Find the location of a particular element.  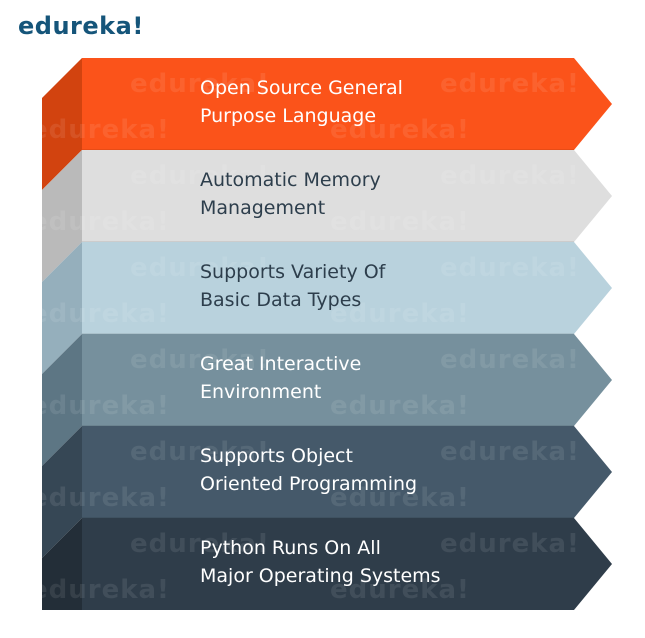

watermark-17: edureka! is located at coordinates (200, 452).